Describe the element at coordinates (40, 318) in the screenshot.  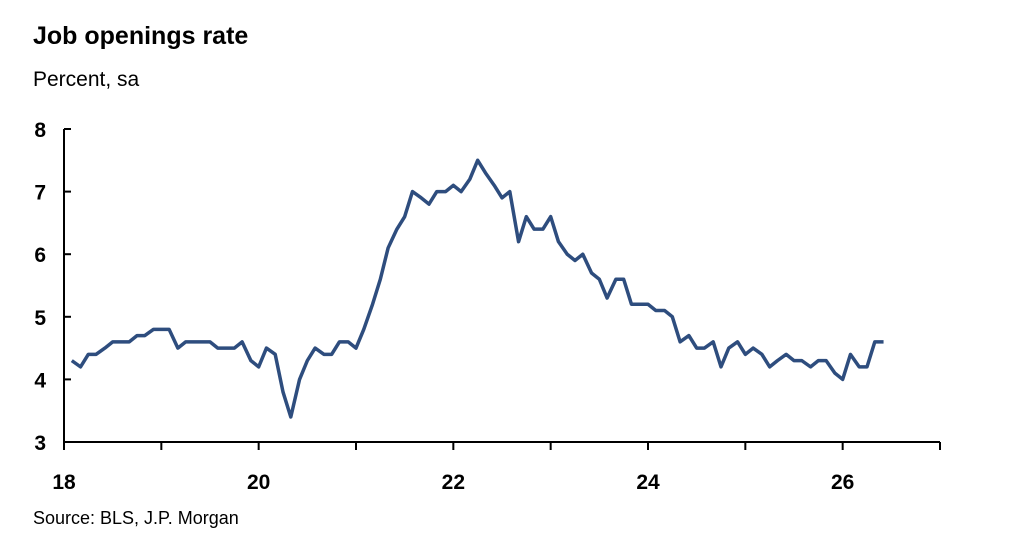
I see `y-tick-label: 5` at that location.